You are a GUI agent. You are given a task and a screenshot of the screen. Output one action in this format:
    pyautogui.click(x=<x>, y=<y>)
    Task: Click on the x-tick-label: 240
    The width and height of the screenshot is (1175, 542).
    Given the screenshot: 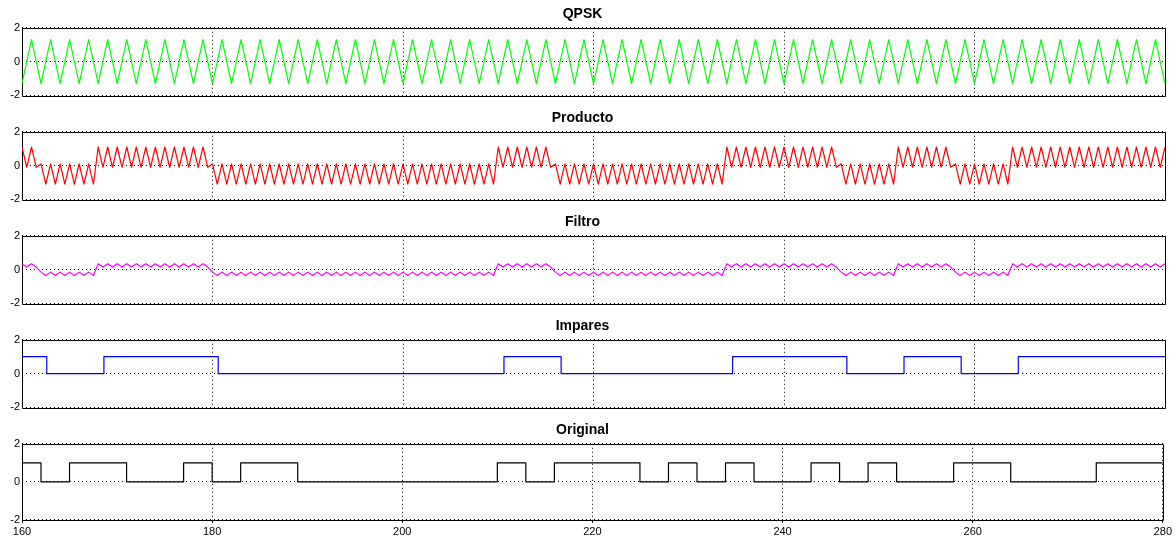 What is the action you would take?
    pyautogui.click(x=782, y=531)
    